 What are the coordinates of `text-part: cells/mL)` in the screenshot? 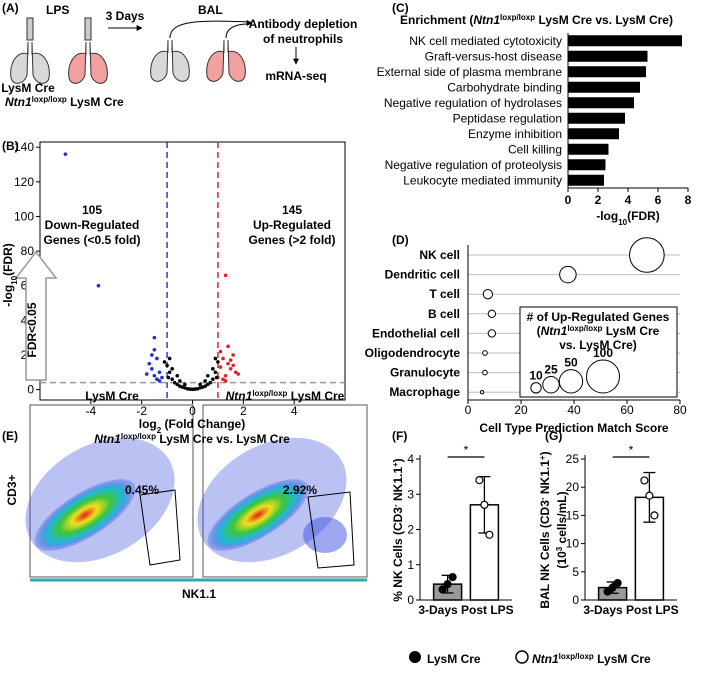 It's located at (562, 518).